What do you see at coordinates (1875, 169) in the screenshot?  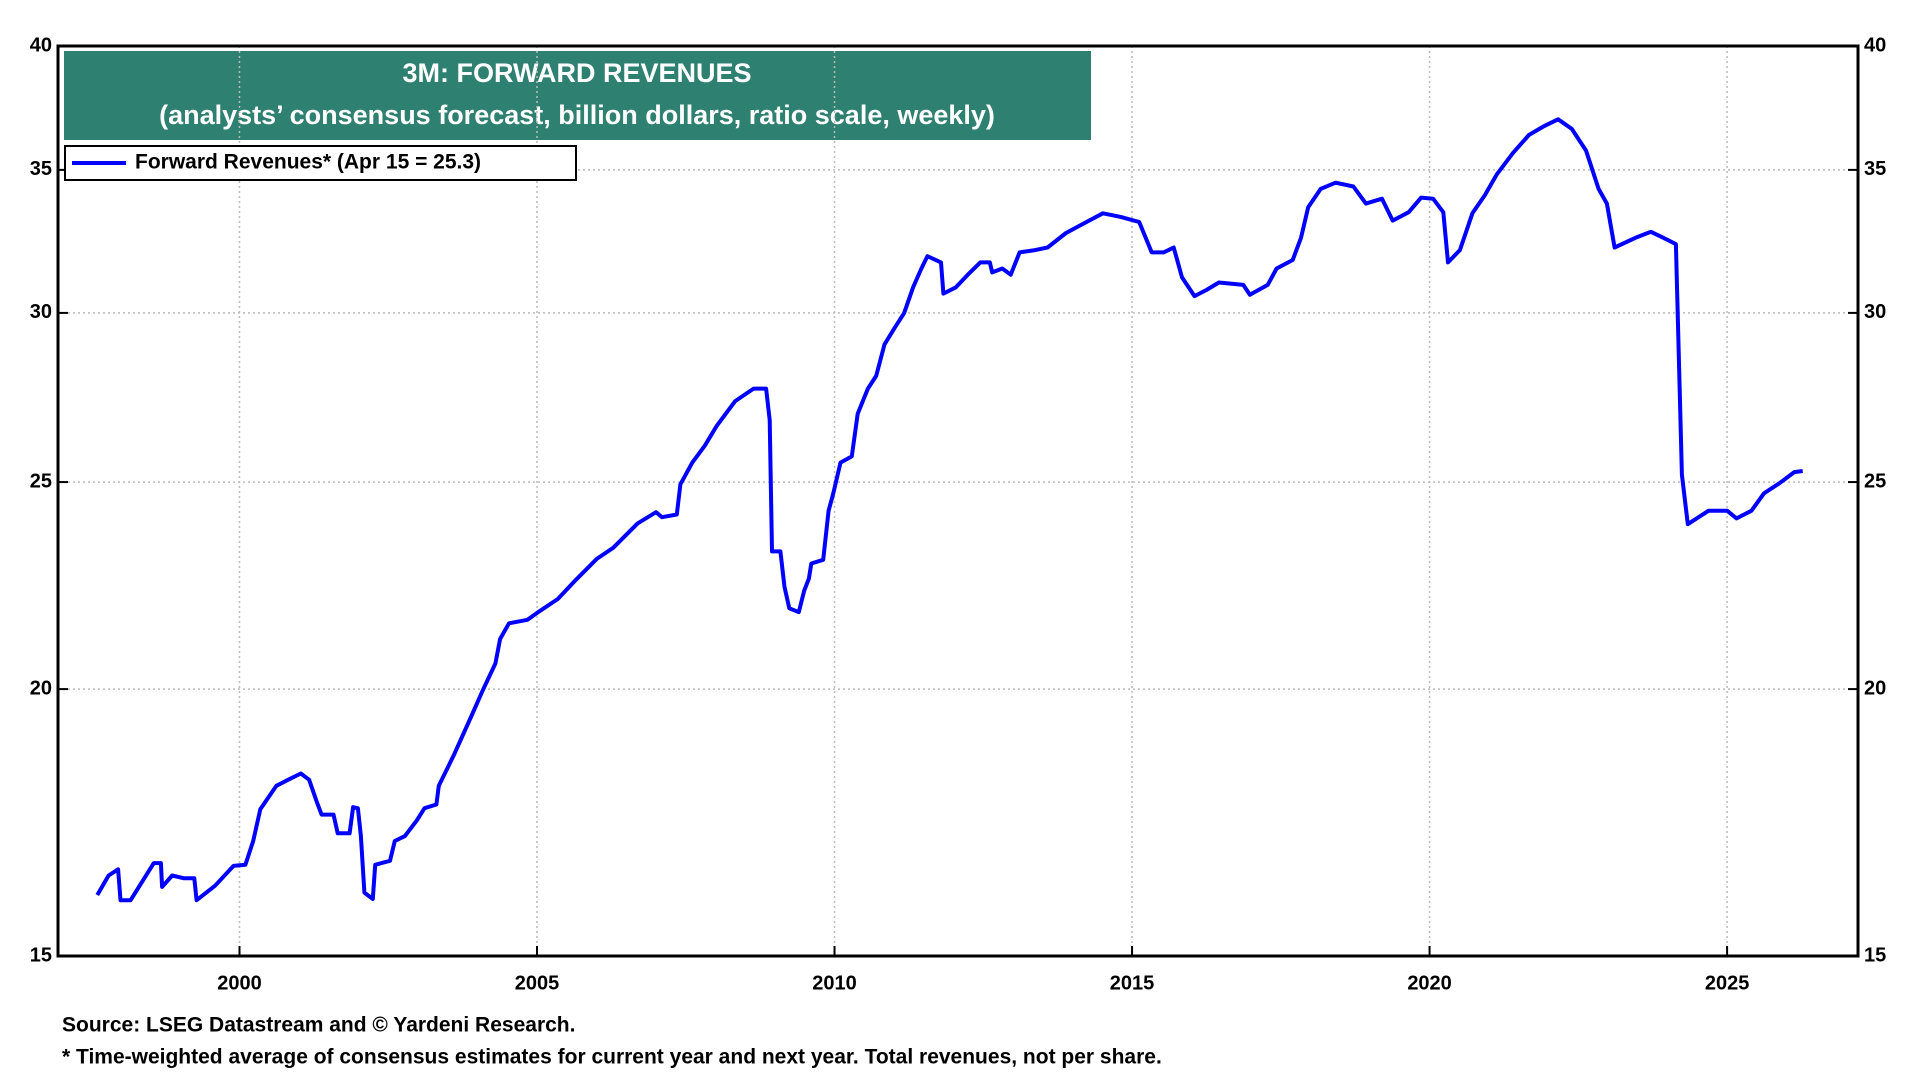 I see `y2-tick-label: 35` at bounding box center [1875, 169].